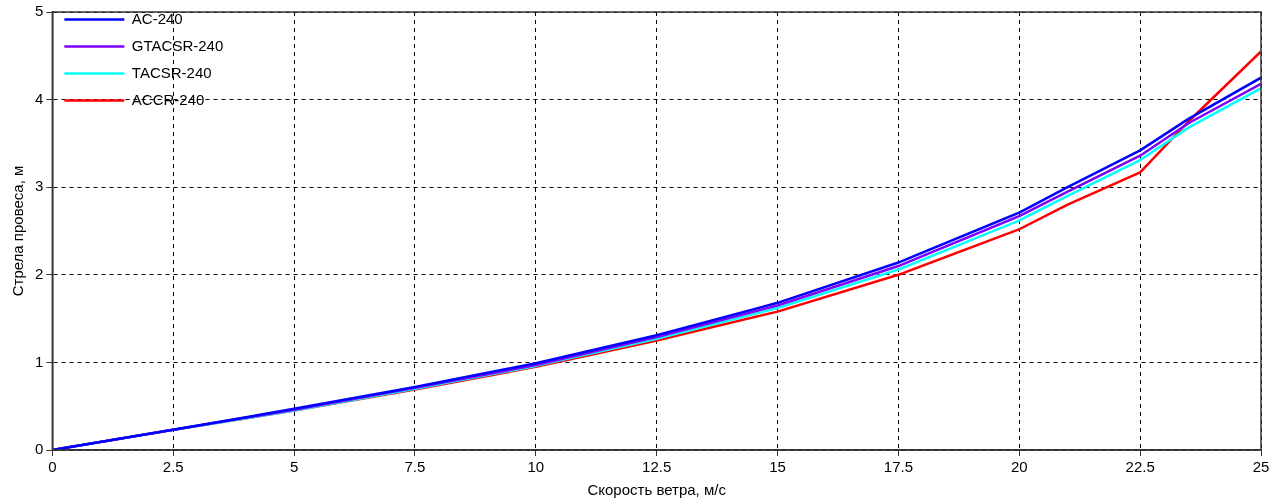  Describe the element at coordinates (52, 467) in the screenshot. I see `x-tick-label: 0` at that location.